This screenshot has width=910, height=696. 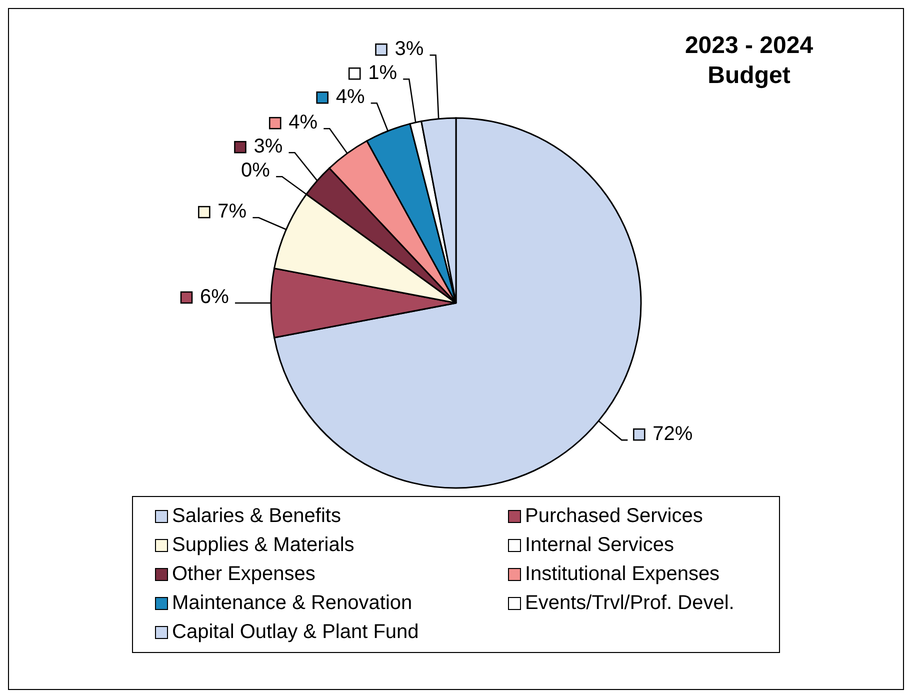 What do you see at coordinates (256, 516) in the screenshot?
I see `legend-label: Salaries & Benefits` at bounding box center [256, 516].